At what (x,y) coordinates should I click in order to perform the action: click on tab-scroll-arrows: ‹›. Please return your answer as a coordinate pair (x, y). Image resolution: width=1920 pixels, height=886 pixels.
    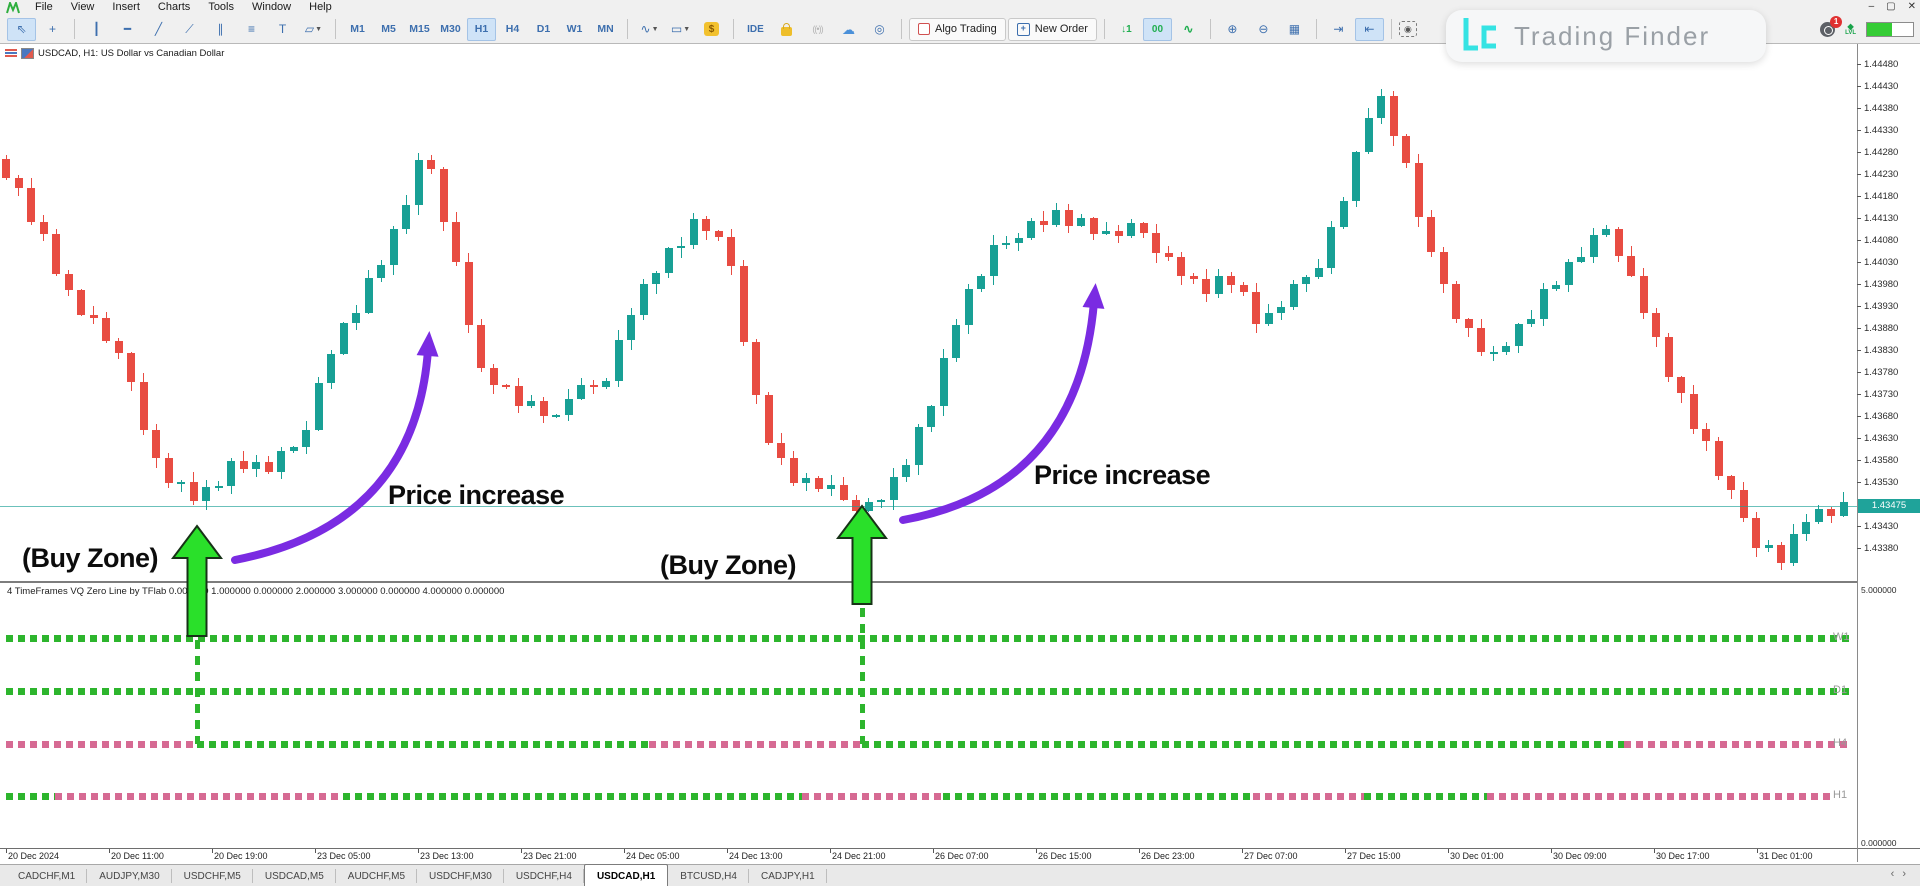
    Looking at the image, I should click on (1902, 874).